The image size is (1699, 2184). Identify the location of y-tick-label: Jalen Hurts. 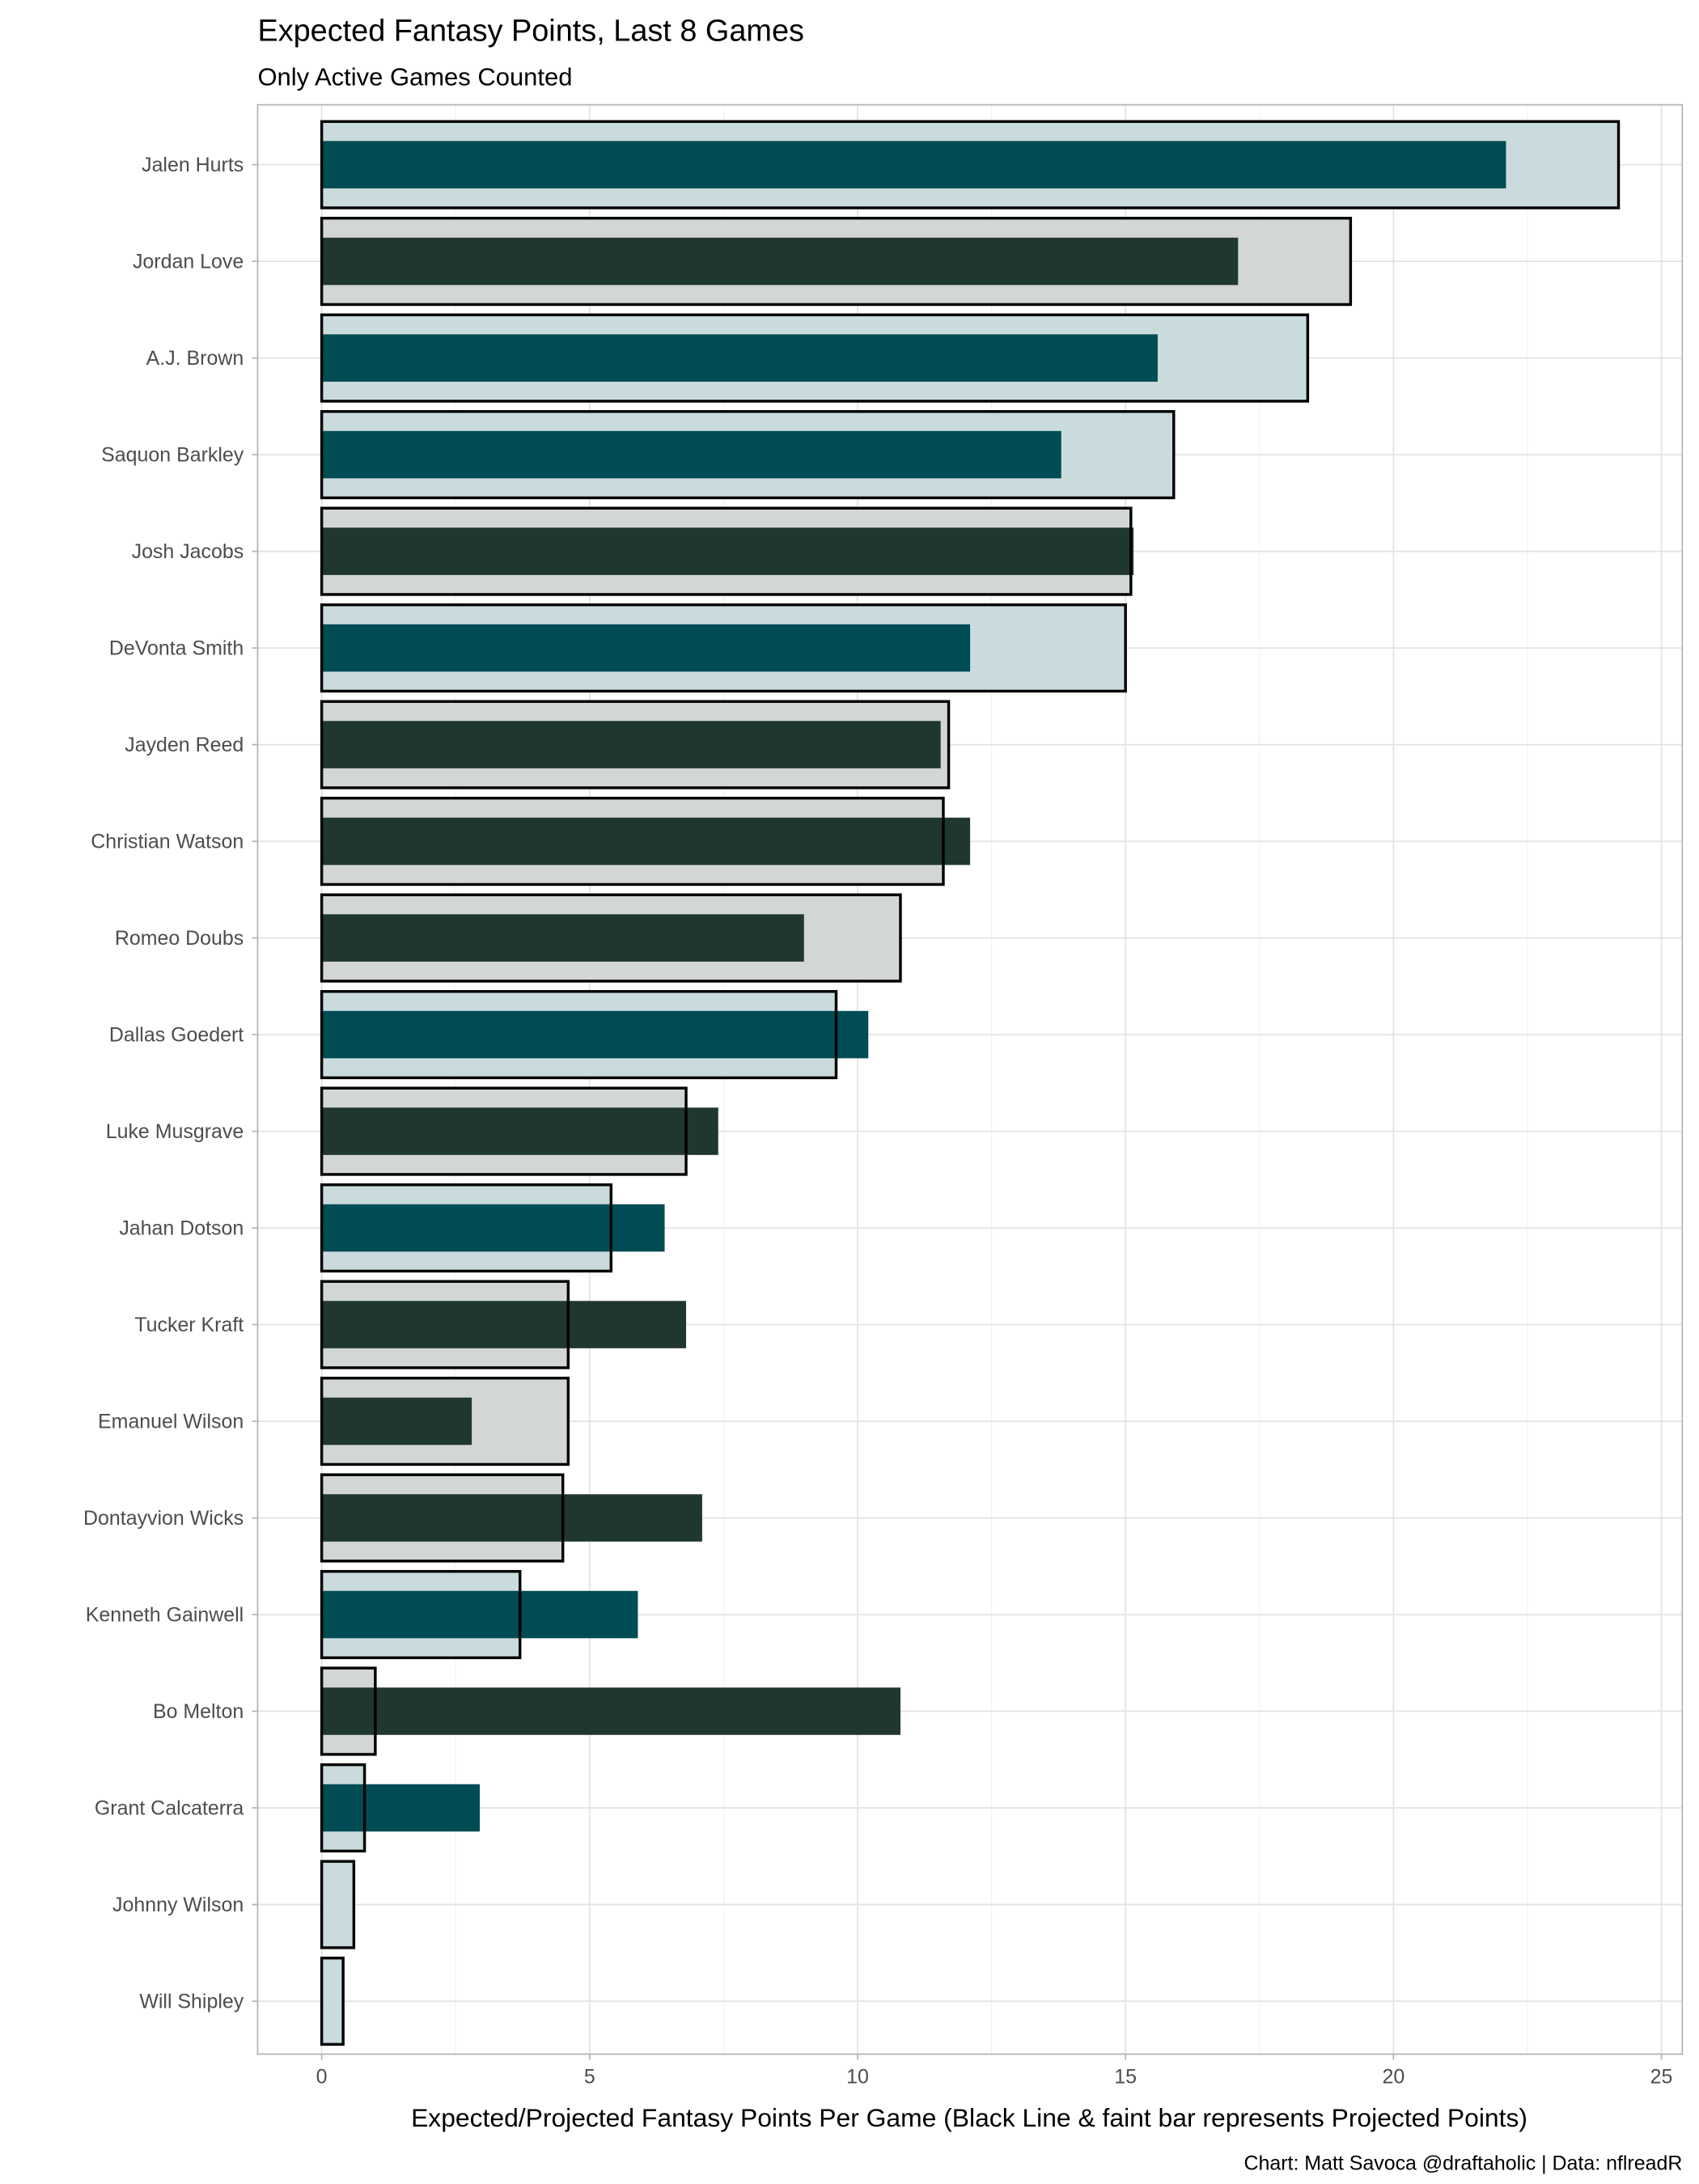
(193, 165).